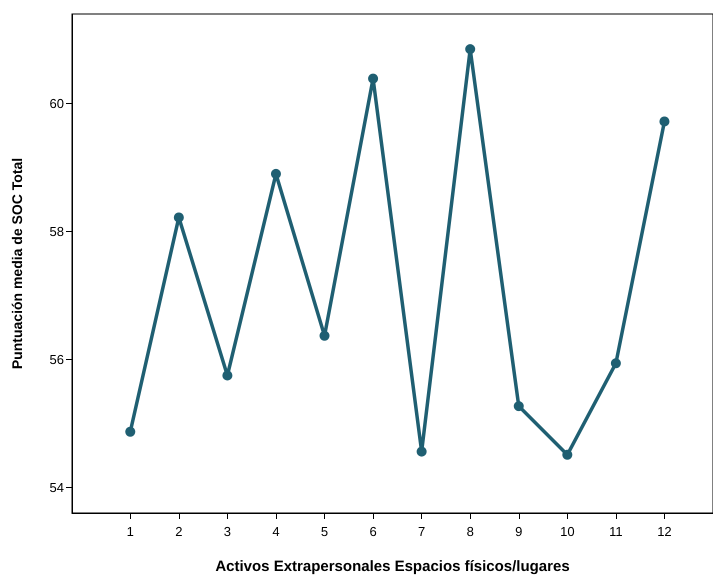 This screenshot has width=713, height=579. I want to click on x-tick-label: 8, so click(470, 531).